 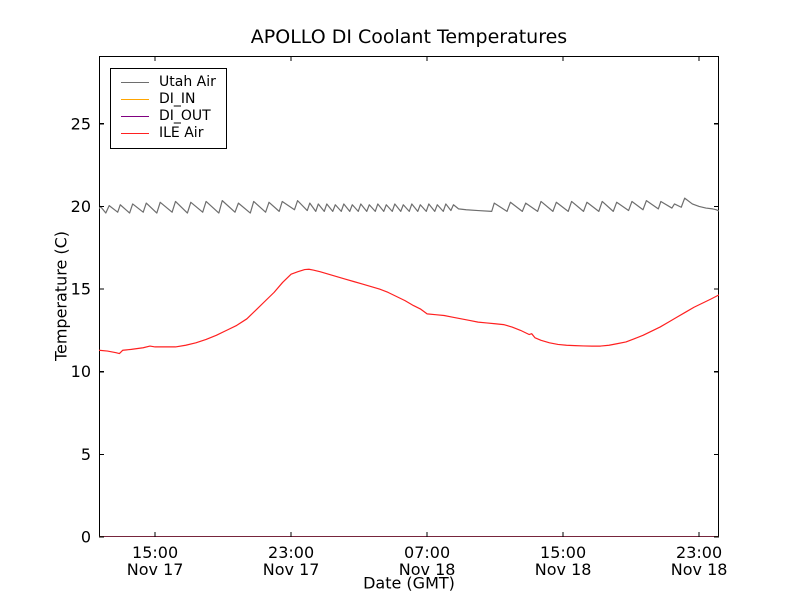 I want to click on legend-label: Utah Air, so click(x=187, y=82).